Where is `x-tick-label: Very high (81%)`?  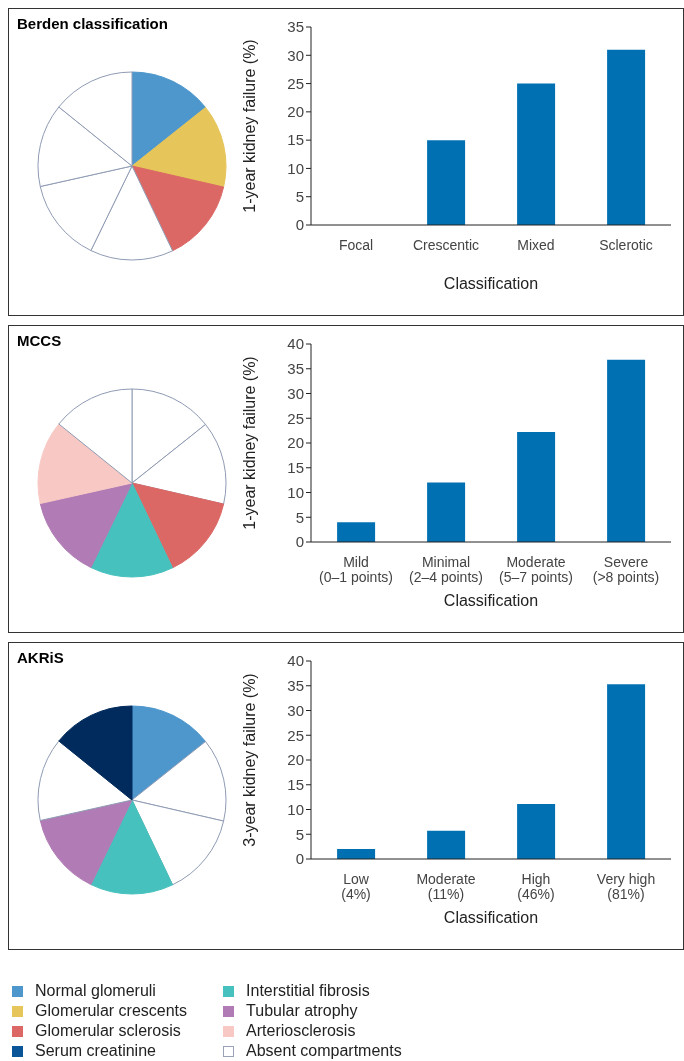
x-tick-label: Very high (81%) is located at coordinates (626, 886).